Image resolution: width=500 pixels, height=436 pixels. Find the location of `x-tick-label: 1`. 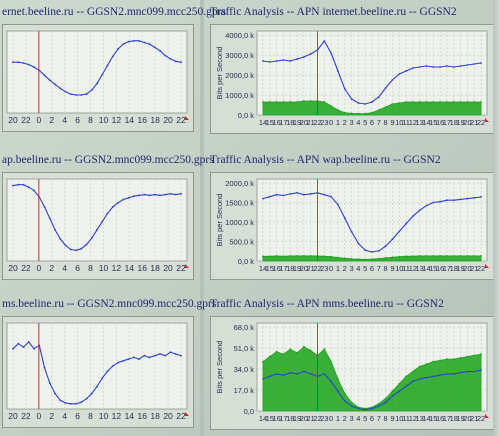

x-tick-label: 1 is located at coordinates (338, 418).